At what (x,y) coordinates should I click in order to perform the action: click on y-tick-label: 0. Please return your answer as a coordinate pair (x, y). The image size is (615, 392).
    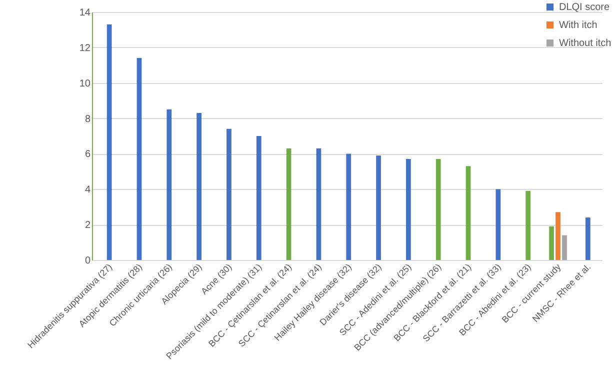
    Looking at the image, I should click on (87, 261).